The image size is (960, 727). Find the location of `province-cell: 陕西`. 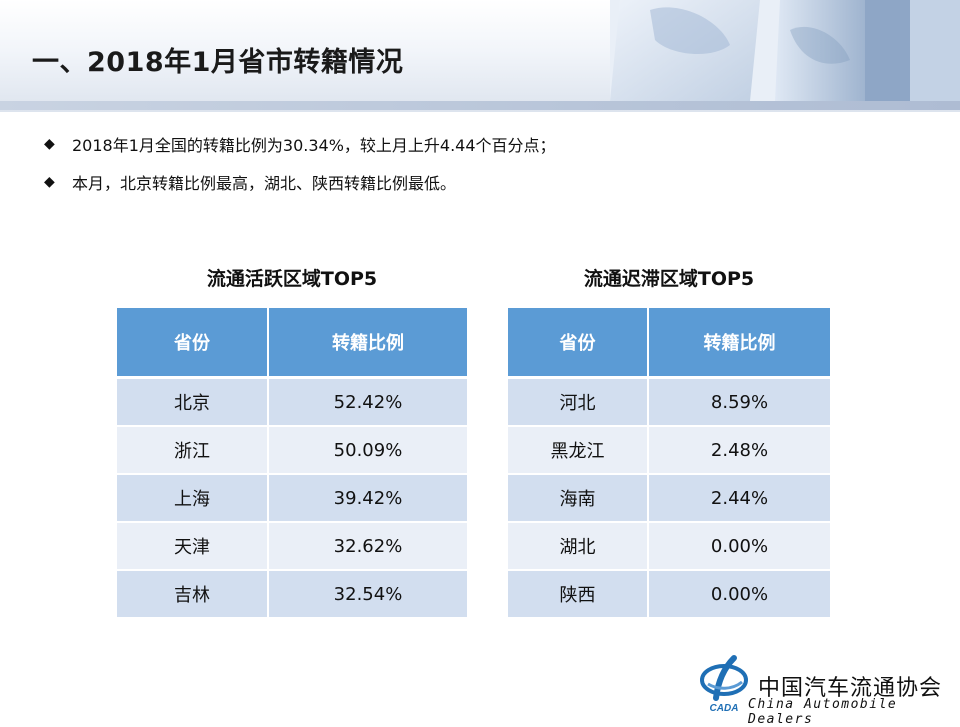

province-cell: 陕西 is located at coordinates (578, 594).